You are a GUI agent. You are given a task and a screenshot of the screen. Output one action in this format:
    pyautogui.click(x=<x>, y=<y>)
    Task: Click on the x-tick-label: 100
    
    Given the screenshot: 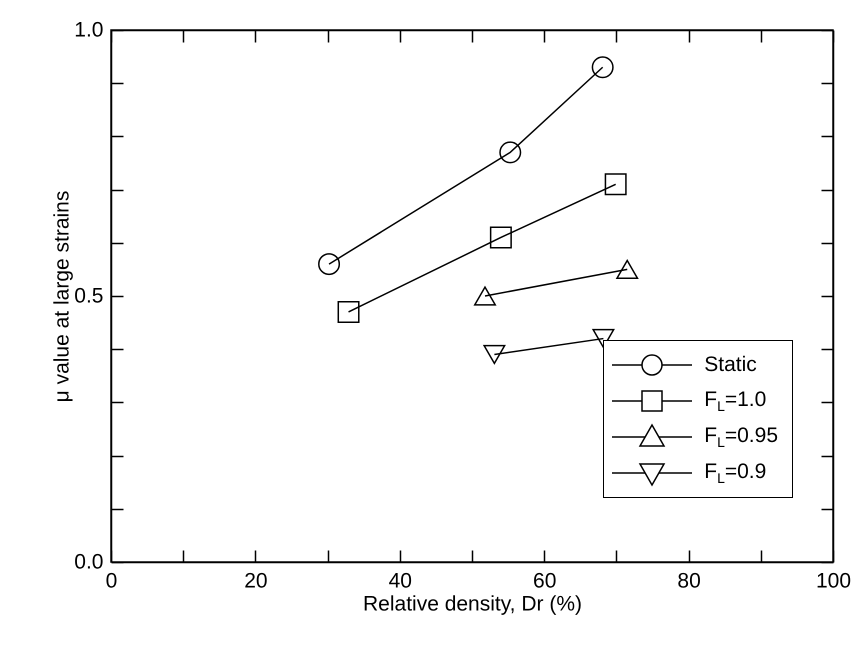 What is the action you would take?
    pyautogui.click(x=834, y=581)
    